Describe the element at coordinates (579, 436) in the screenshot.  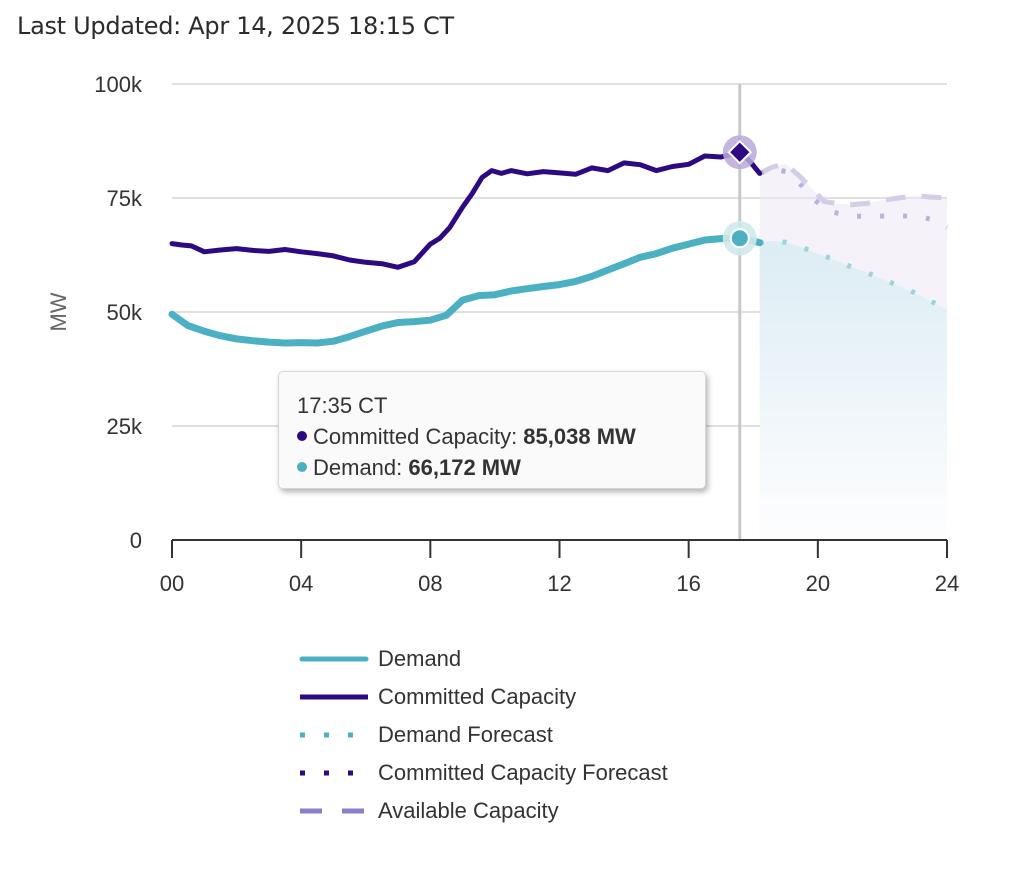
I see `tooltip-value: 85,038 MW` at that location.